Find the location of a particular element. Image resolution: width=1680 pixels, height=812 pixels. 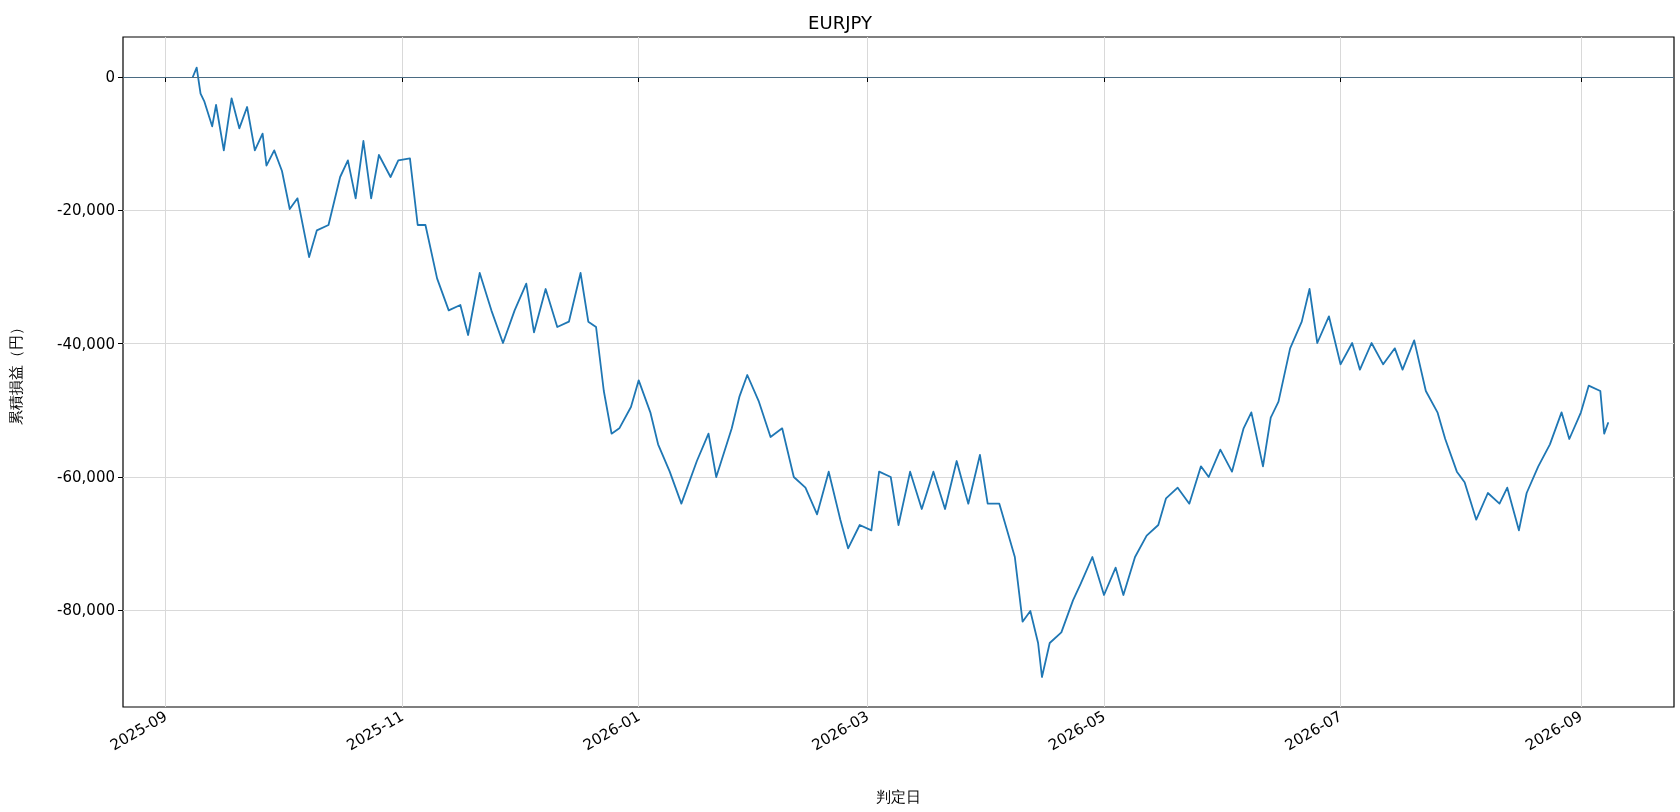

chart-title: EURJPY is located at coordinates (840, 22).